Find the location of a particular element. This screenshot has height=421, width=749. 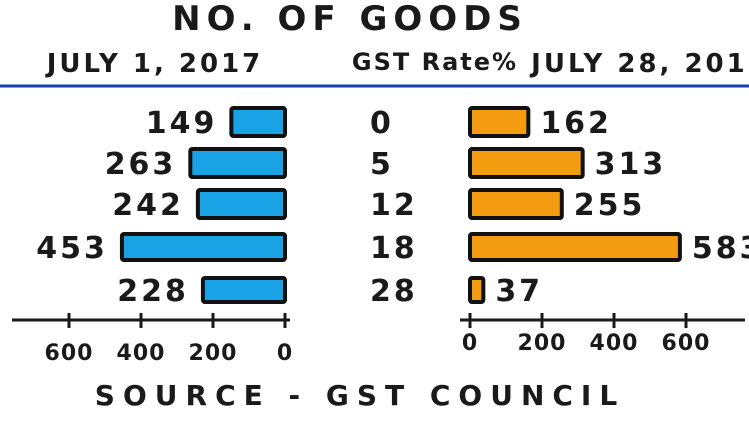

value-label-left-rate-12: 242 is located at coordinates (148, 205).